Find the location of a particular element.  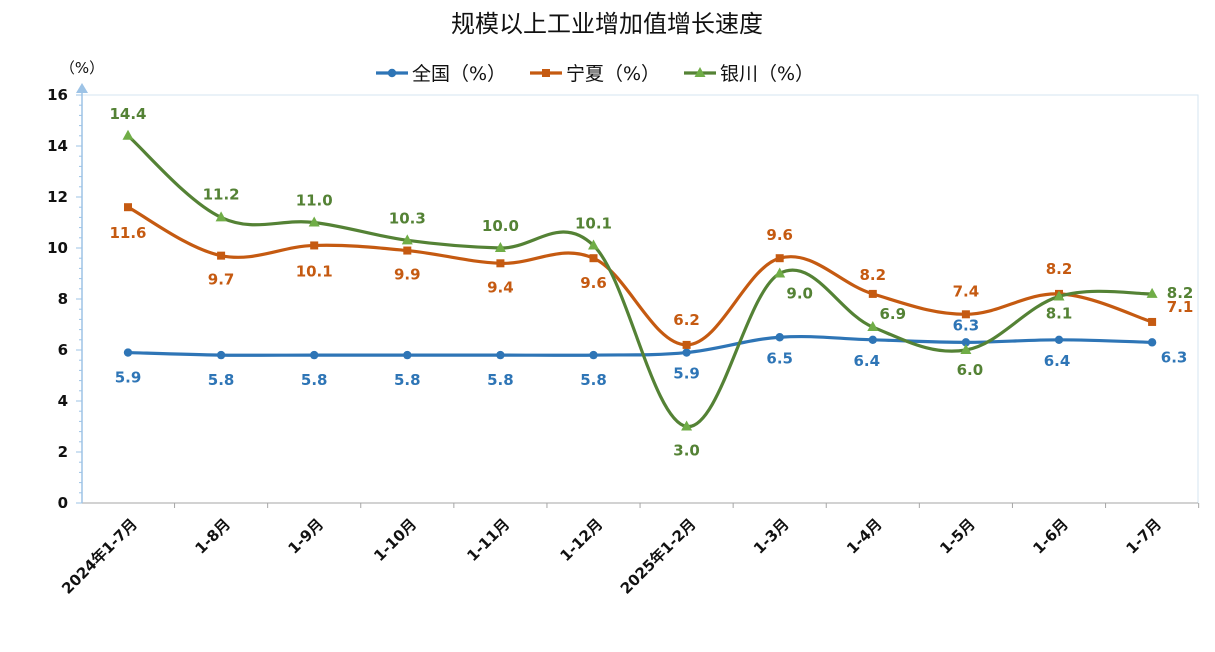

x-tick-label: 1-3月 is located at coordinates (771, 536).